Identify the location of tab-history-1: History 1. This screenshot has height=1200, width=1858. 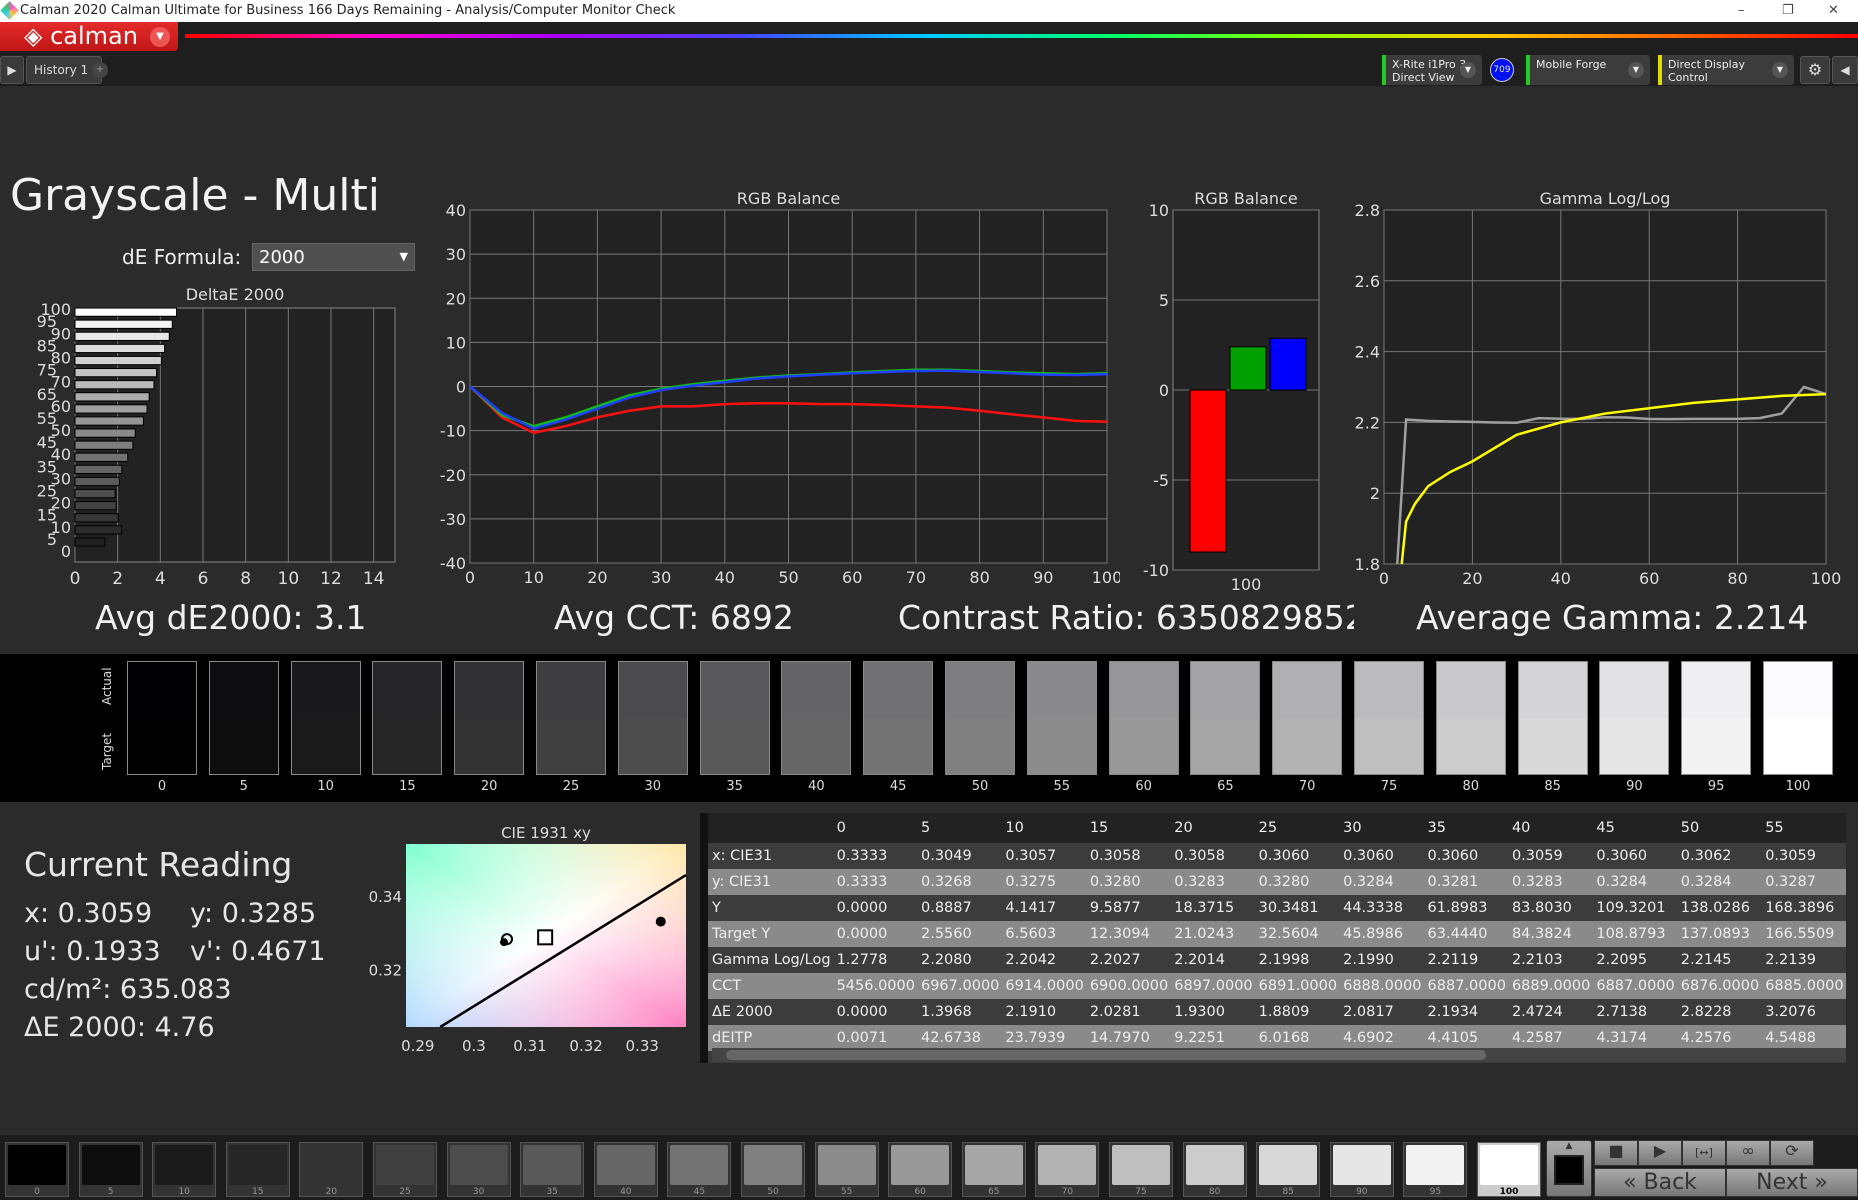
(64, 70).